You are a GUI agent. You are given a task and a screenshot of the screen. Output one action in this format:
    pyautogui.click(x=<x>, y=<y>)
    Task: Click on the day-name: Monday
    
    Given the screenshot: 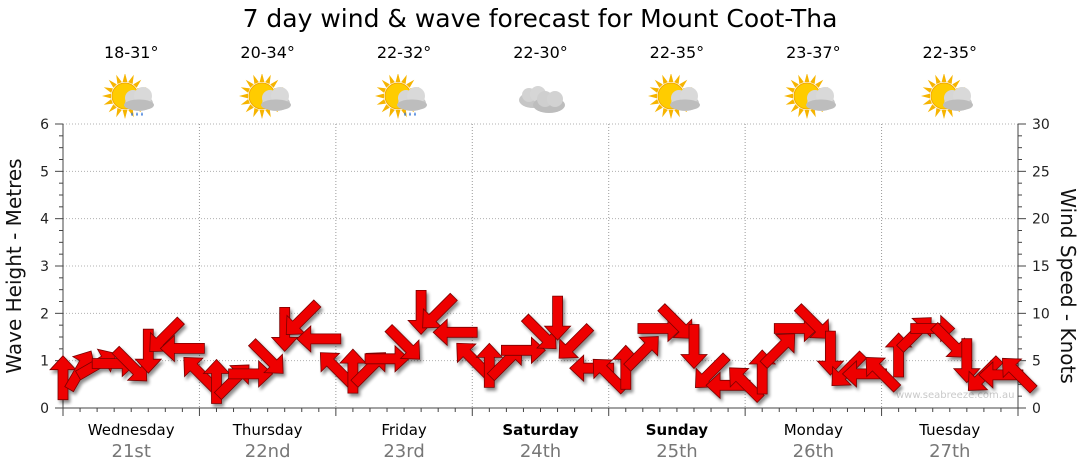 What is the action you would take?
    pyautogui.click(x=813, y=430)
    